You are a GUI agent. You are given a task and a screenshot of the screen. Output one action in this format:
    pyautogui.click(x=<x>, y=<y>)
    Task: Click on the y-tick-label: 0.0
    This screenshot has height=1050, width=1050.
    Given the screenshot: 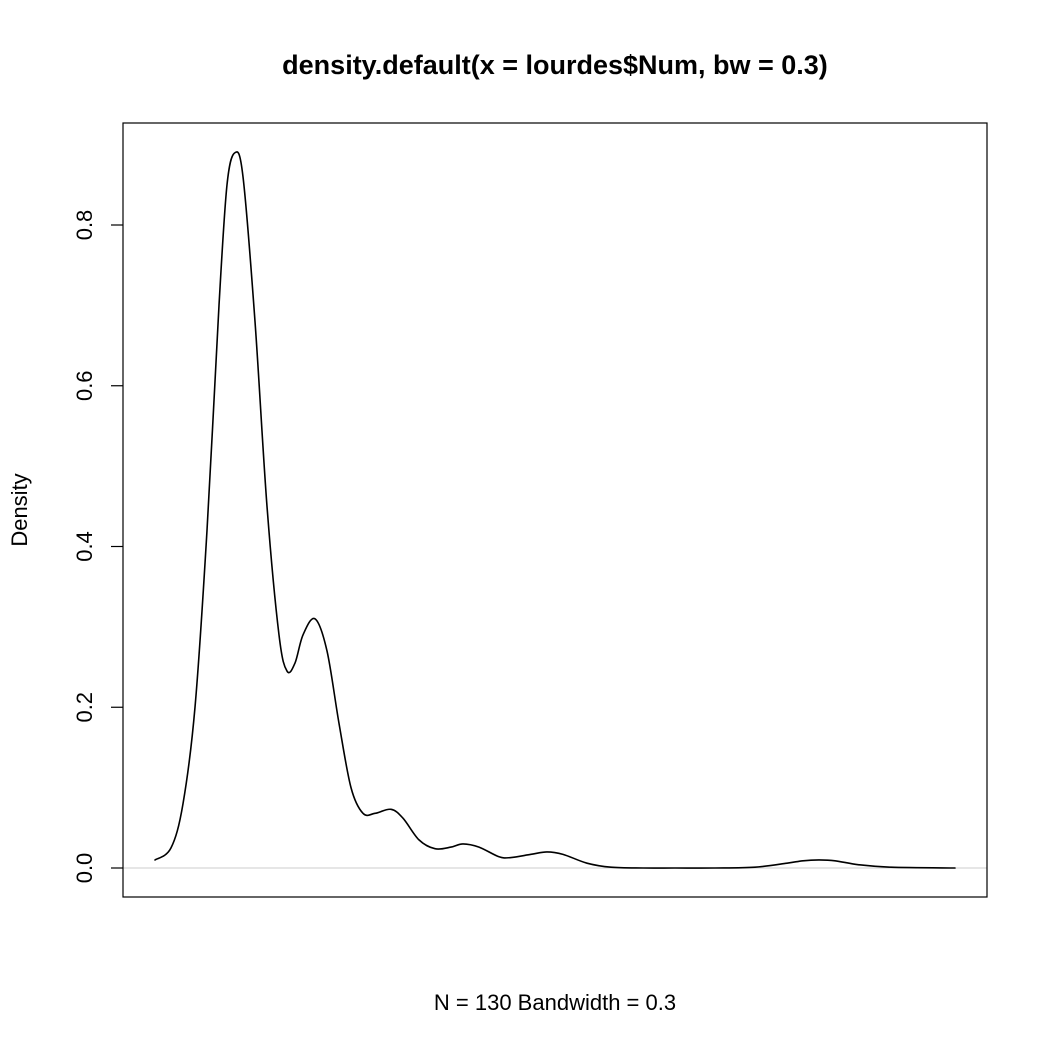 What is the action you would take?
    pyautogui.click(x=84, y=868)
    